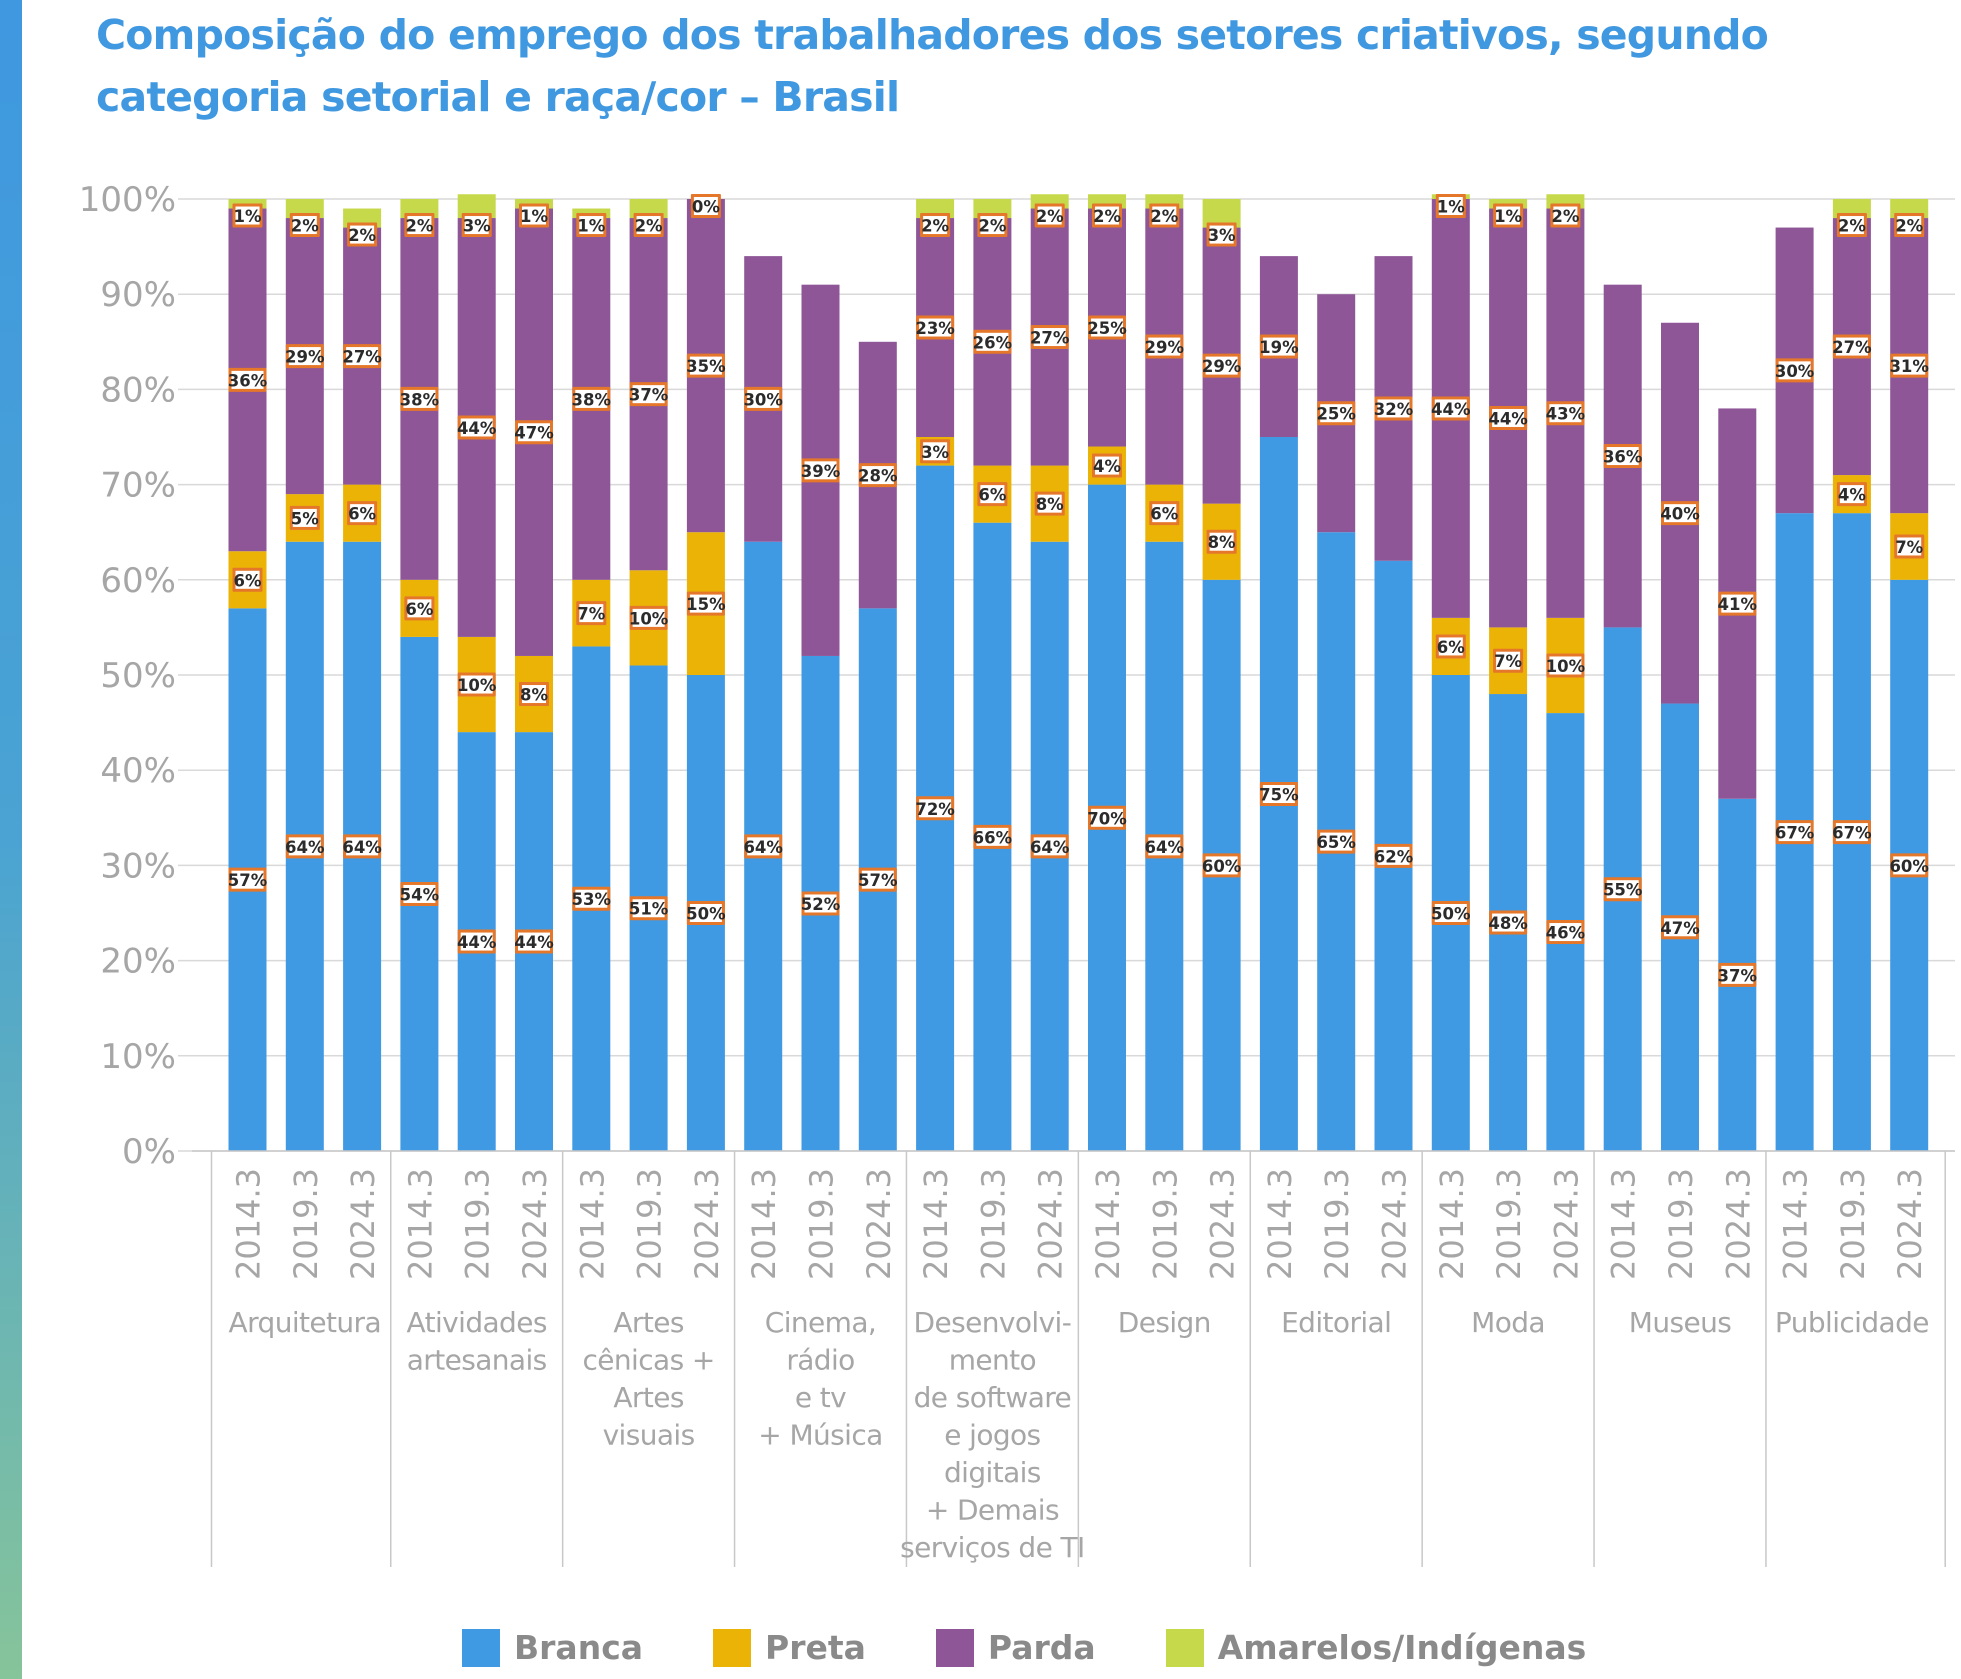 This screenshot has height=1679, width=1961. Describe the element at coordinates (815, 1647) in the screenshot. I see `legend-label-preta: Preta` at that location.